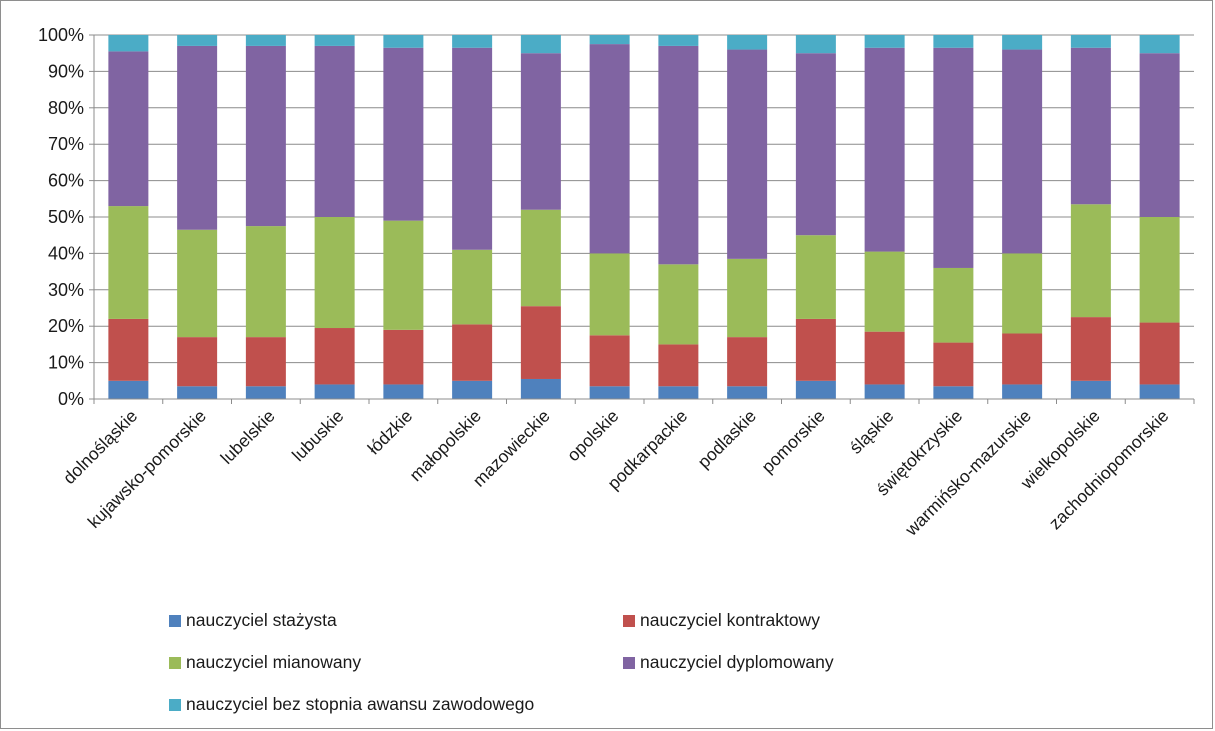 The width and height of the screenshot is (1215, 731). Describe the element at coordinates (360, 704) in the screenshot. I see `legend-label-bez-stopnia: nauczyciel bez stopnia awansu zawodowego` at that location.